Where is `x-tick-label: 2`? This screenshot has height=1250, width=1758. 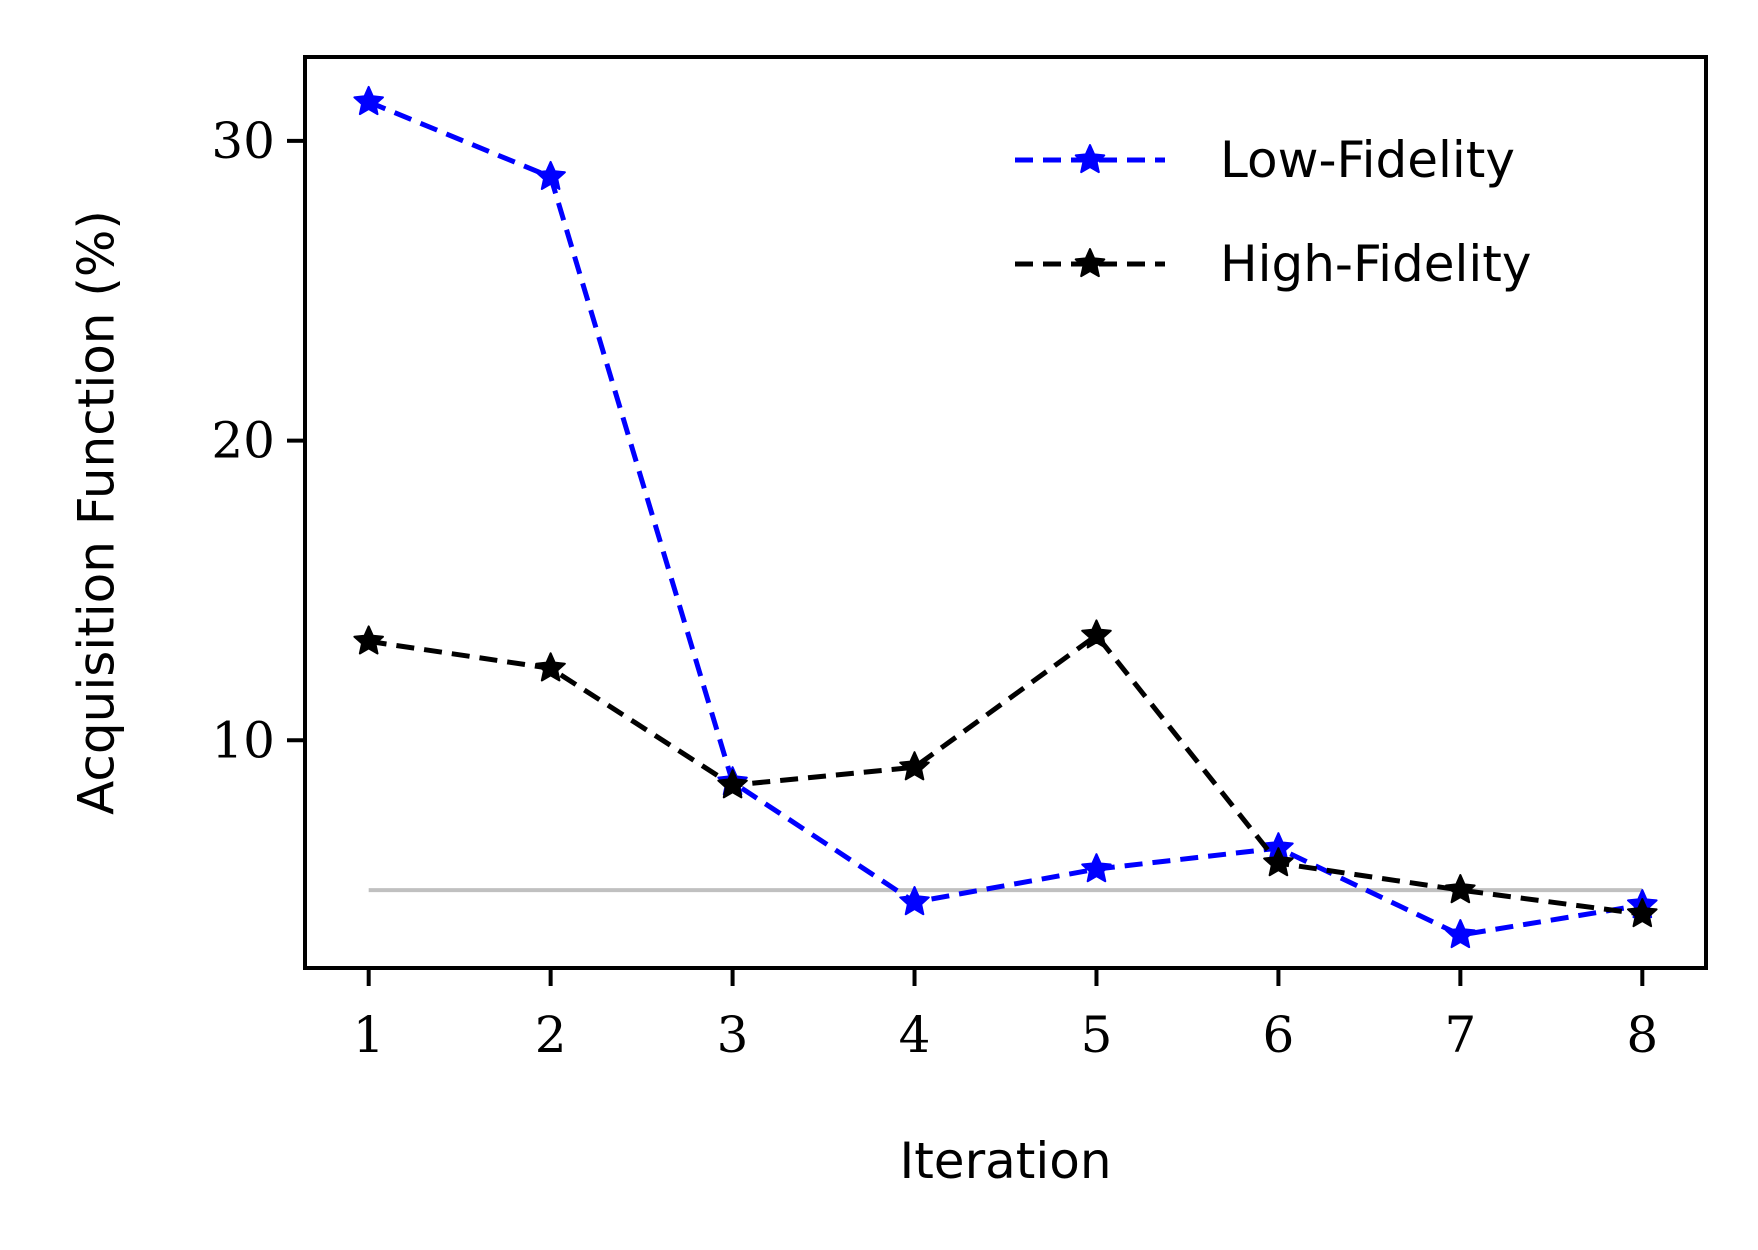 x-tick-label: 2 is located at coordinates (551, 1035).